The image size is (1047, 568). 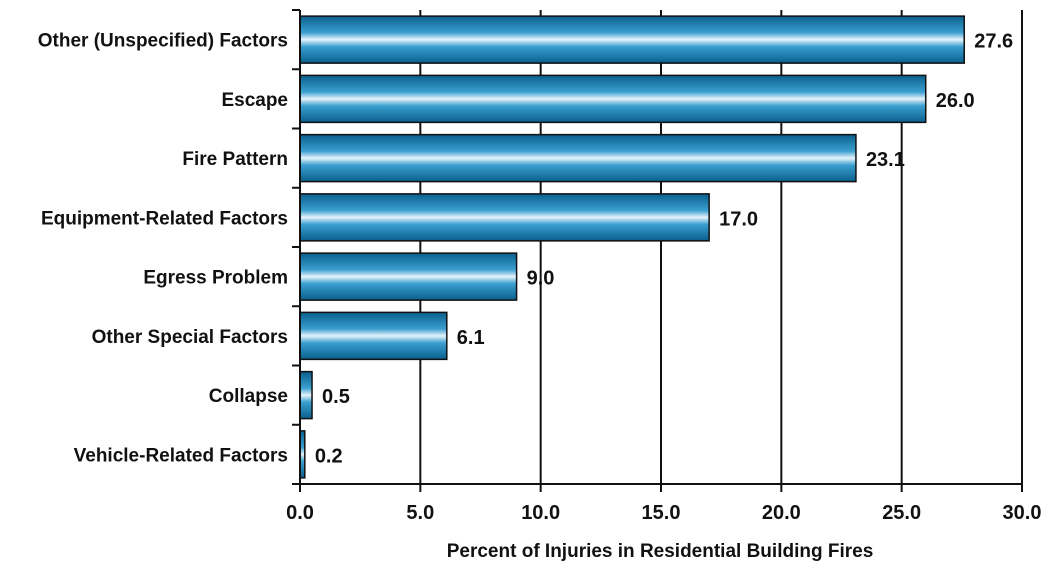 I want to click on value-label: 0.5, so click(x=336, y=397).